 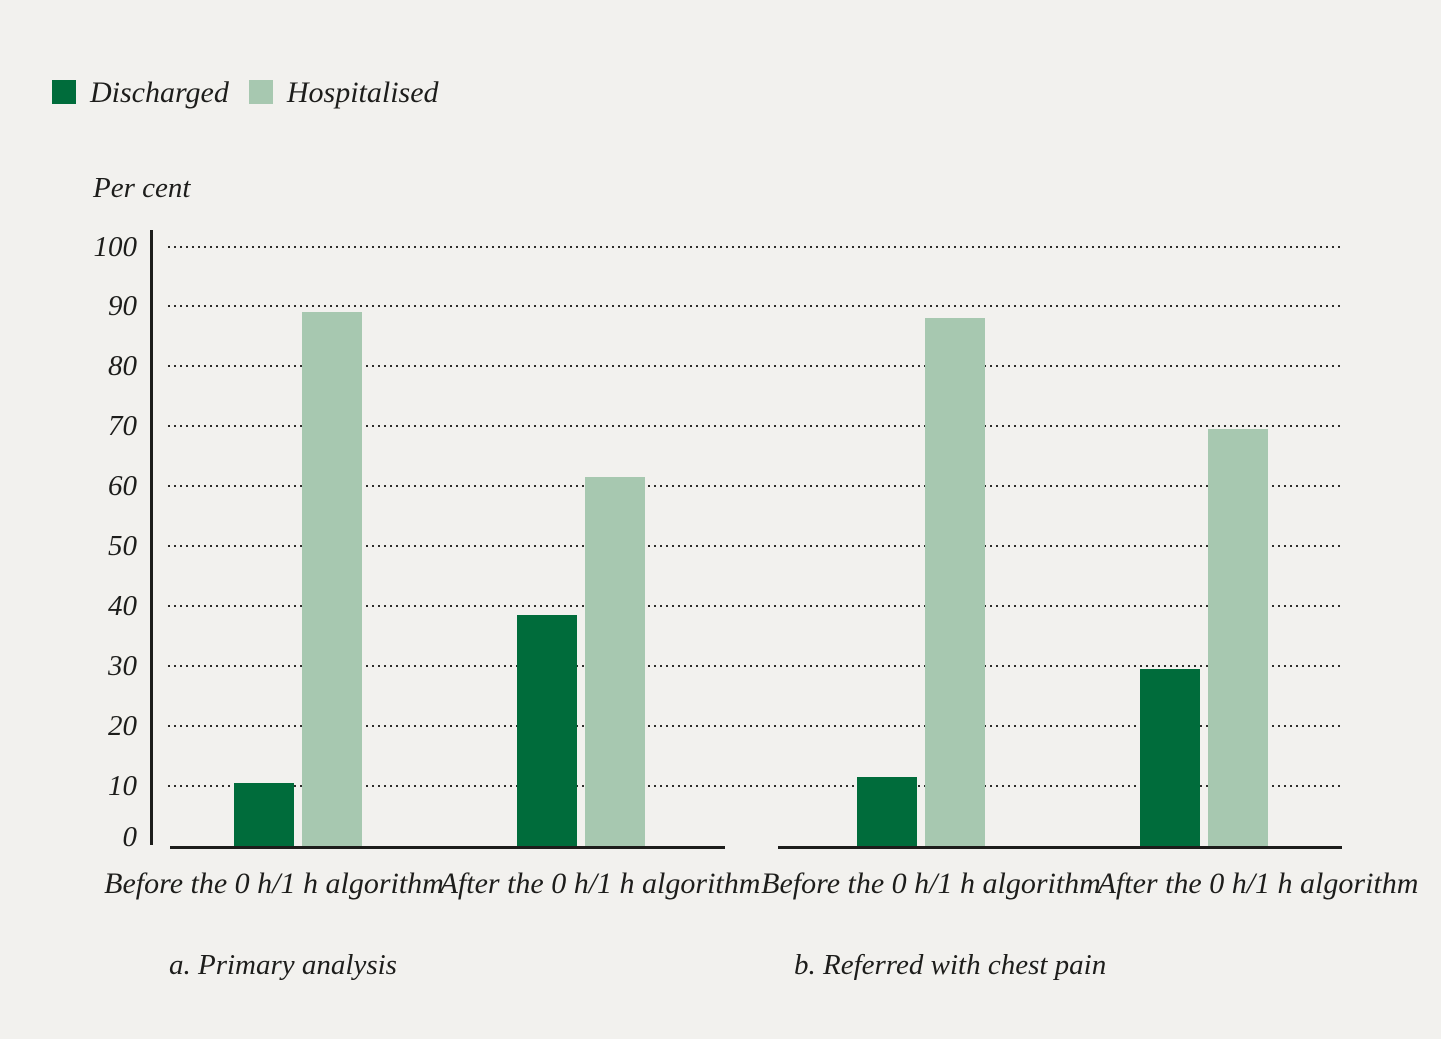 I want to click on chart-legend: Discharged Hospitalised, so click(x=245, y=92).